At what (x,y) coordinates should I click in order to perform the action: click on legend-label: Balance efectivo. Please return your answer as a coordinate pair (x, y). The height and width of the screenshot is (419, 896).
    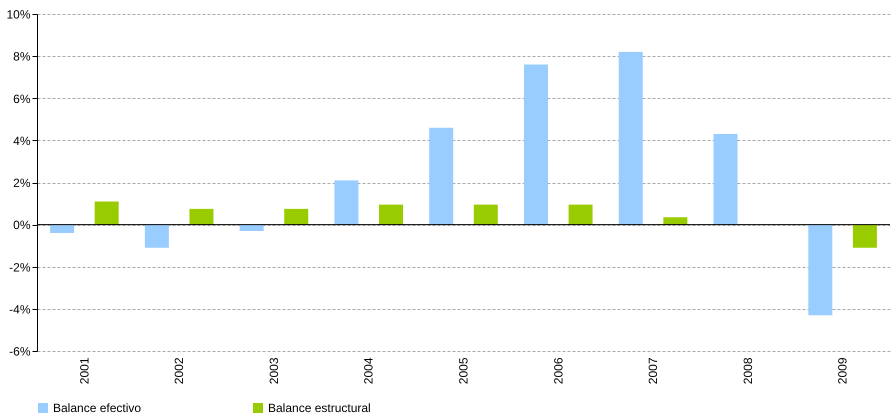
    Looking at the image, I should click on (97, 408).